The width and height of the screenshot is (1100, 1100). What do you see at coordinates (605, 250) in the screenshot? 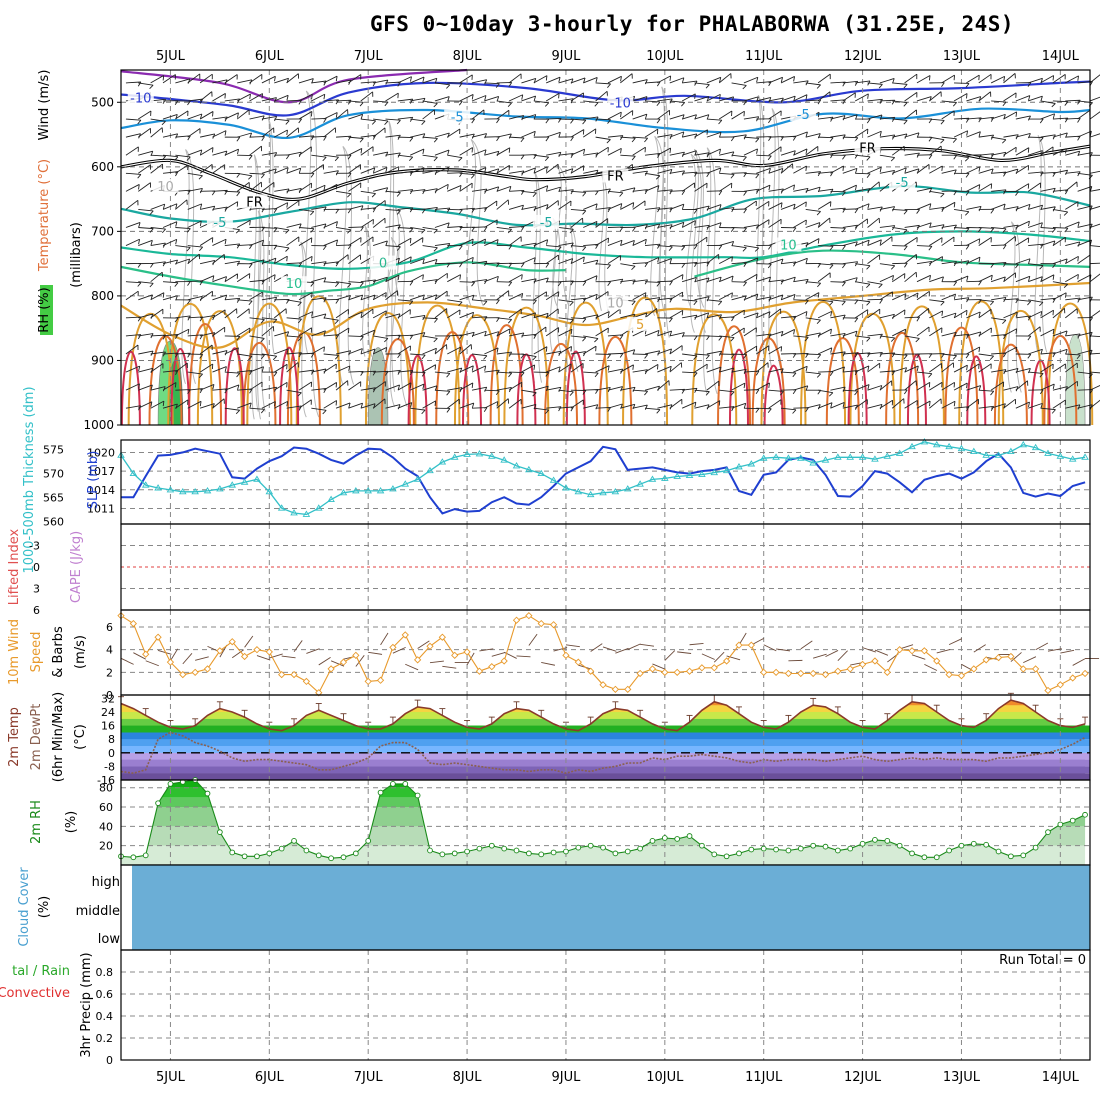
I see `isotherm` at bounding box center [605, 250].